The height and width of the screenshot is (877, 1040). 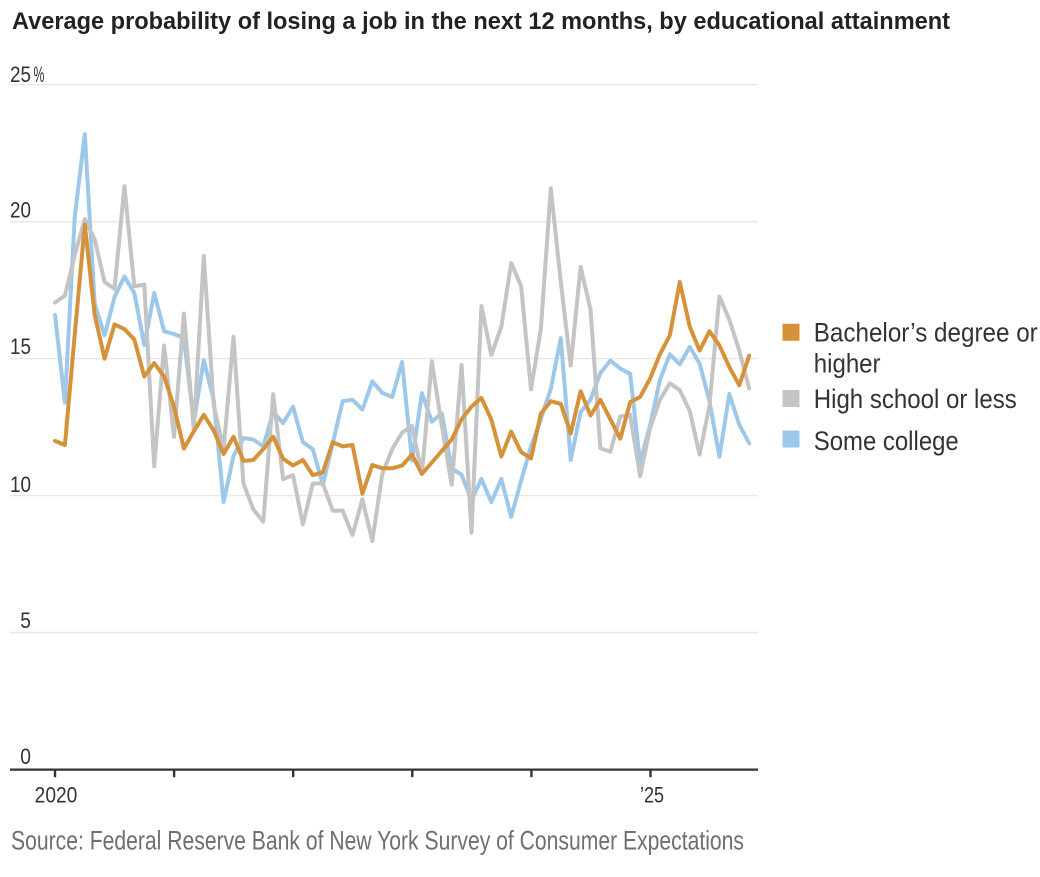 I want to click on svg-text: 15, so click(x=20, y=346).